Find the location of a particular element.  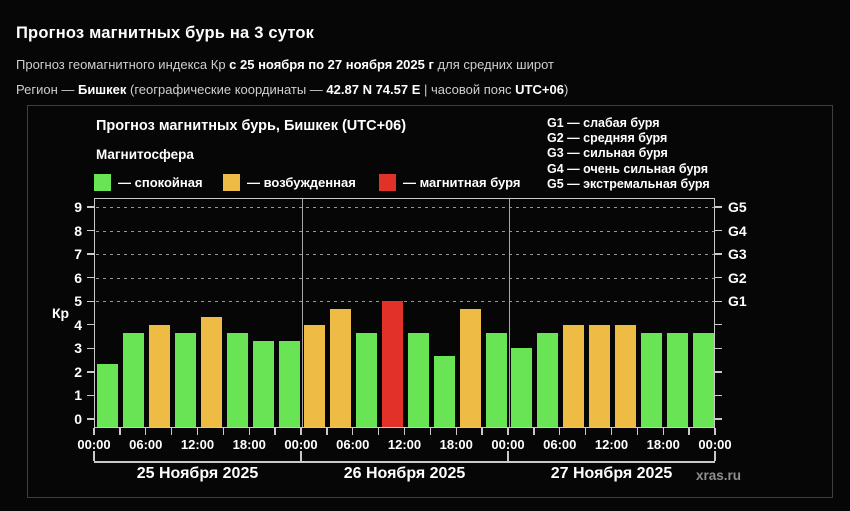

day-label: 27 Ноября 2025 is located at coordinates (611, 473).